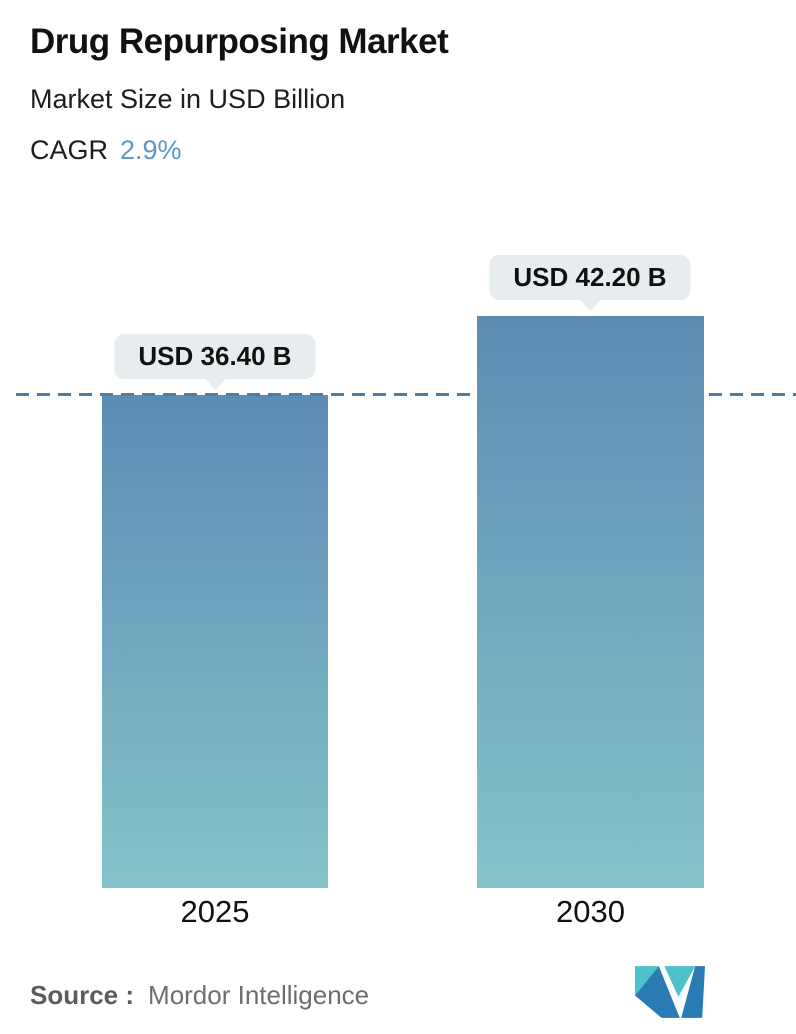  Describe the element at coordinates (215, 911) in the screenshot. I see `axis-label-2025: 2025` at that location.